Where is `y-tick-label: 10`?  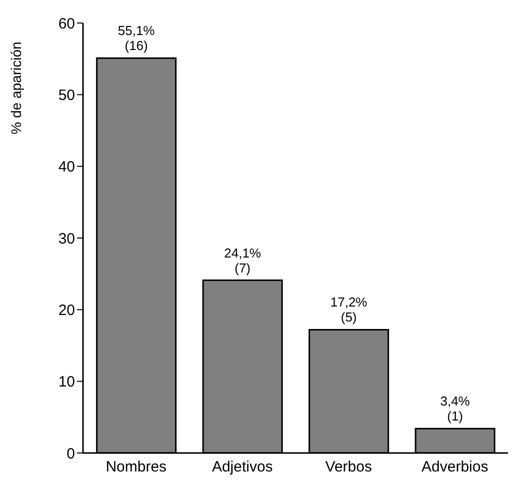
y-tick-label: 10 is located at coordinates (66, 382).